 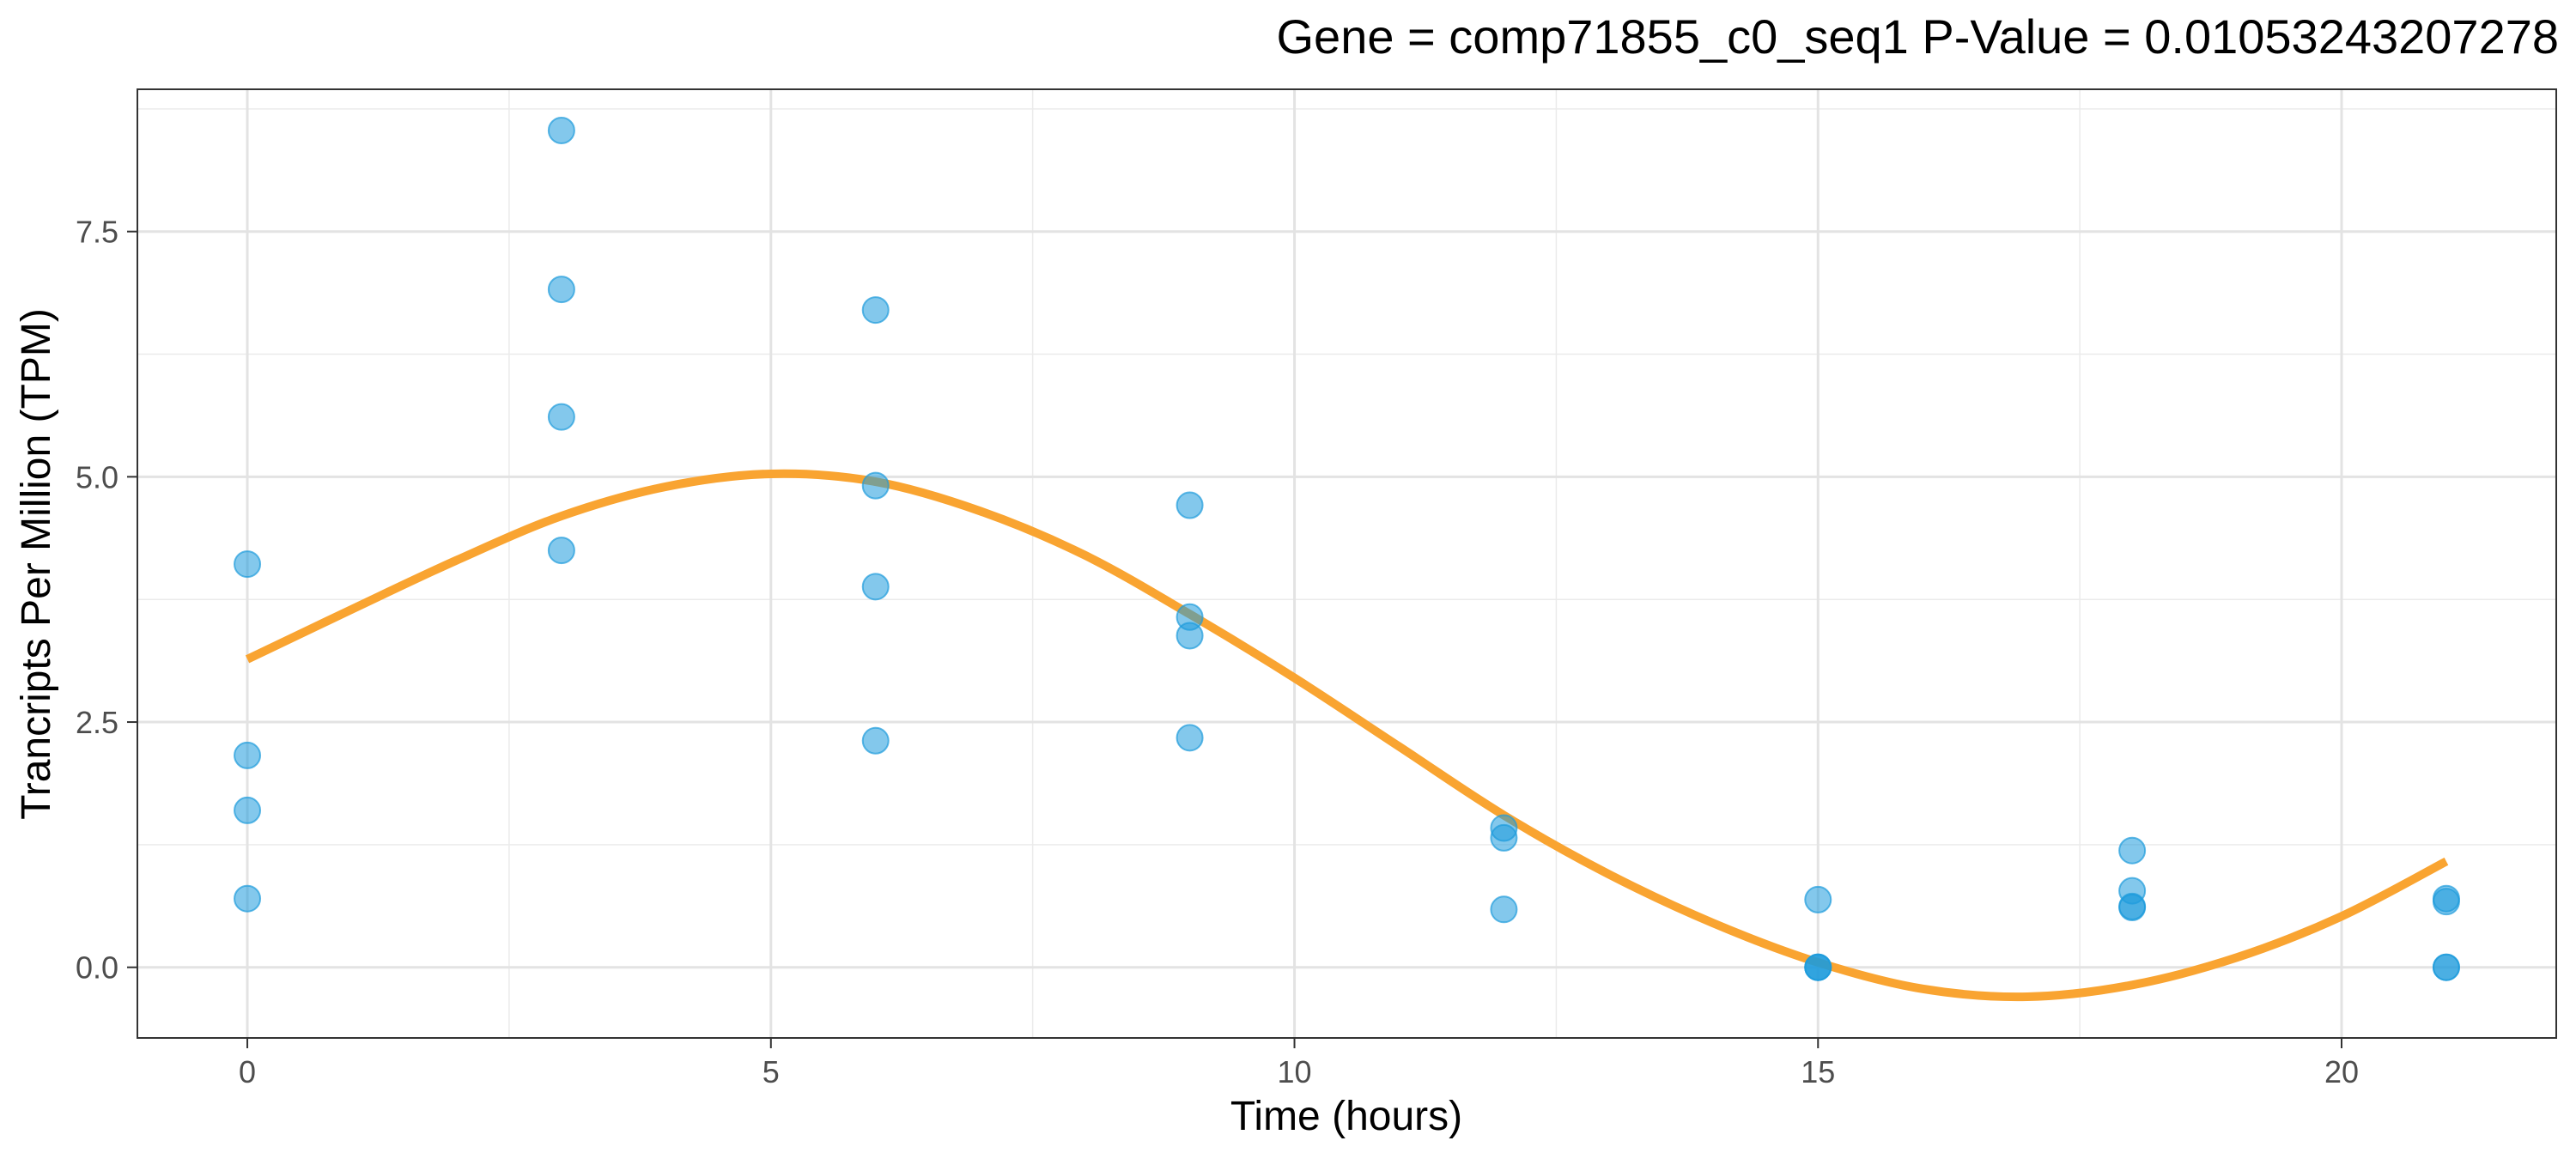 I want to click on x-tick-label: 15, so click(x=1818, y=1071).